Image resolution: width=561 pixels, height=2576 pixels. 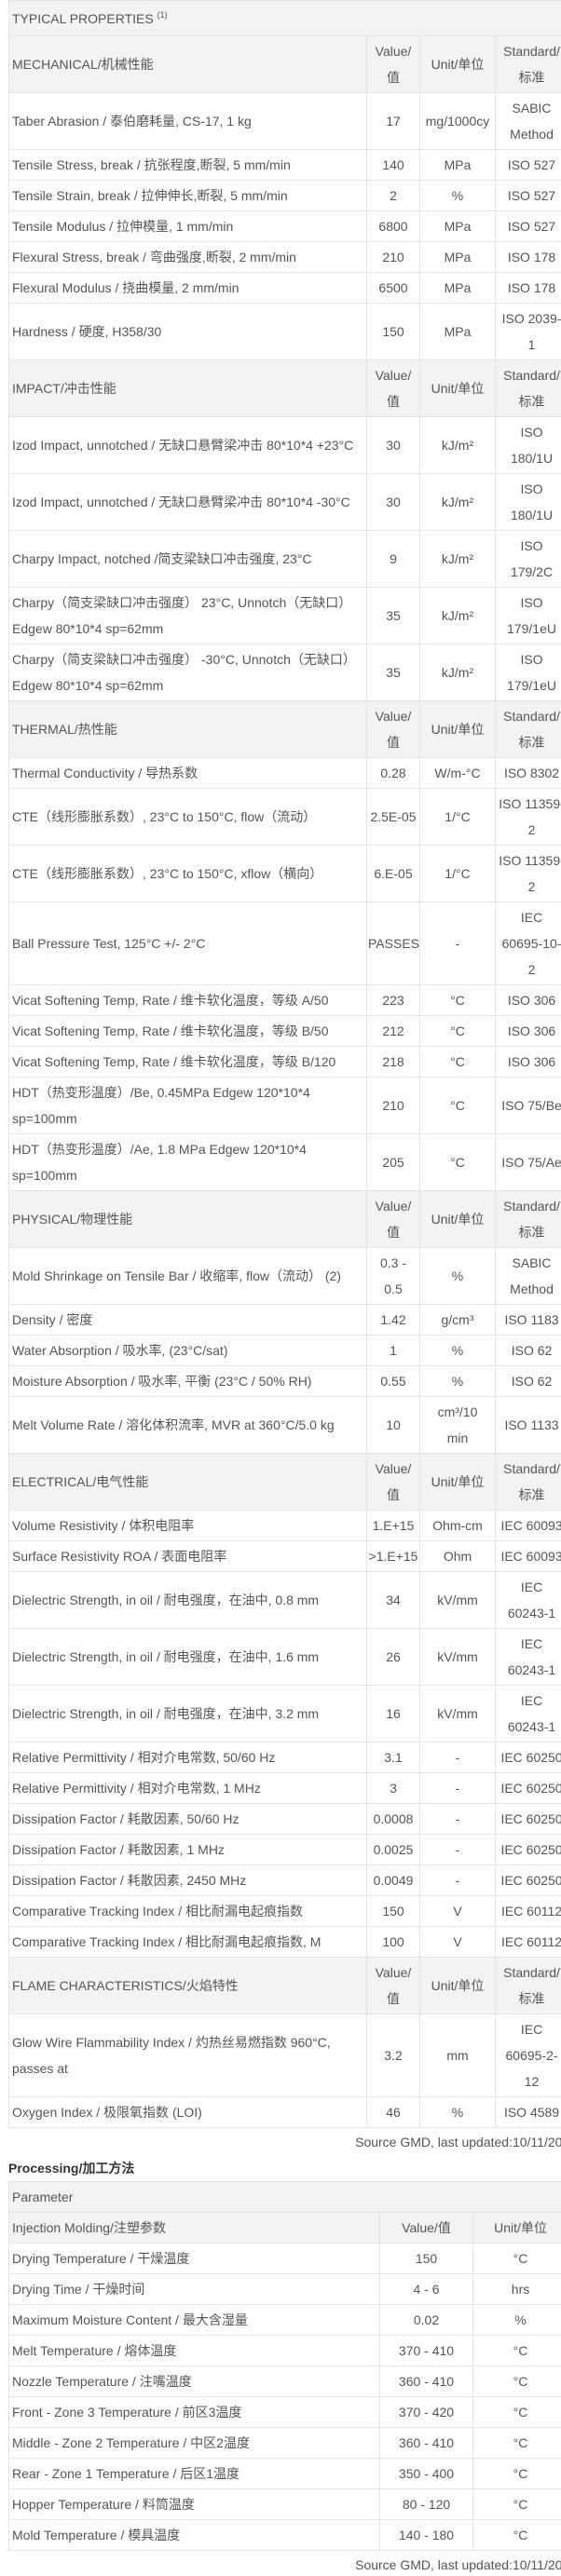 I want to click on property-value: 3.1, so click(x=393, y=1757).